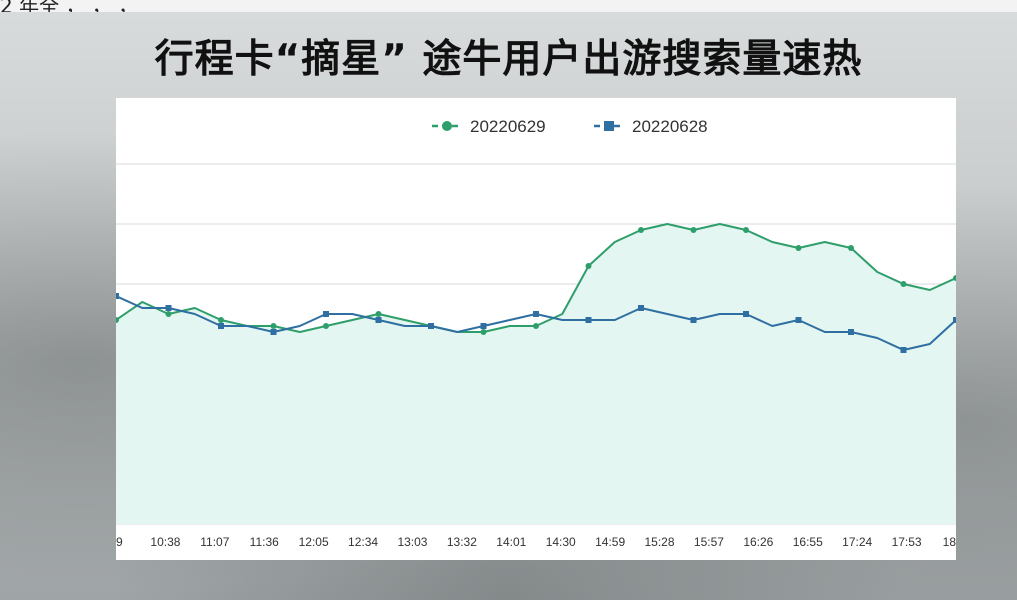 This screenshot has width=1017, height=600. I want to click on x-tick-label: 17:53, so click(907, 542).